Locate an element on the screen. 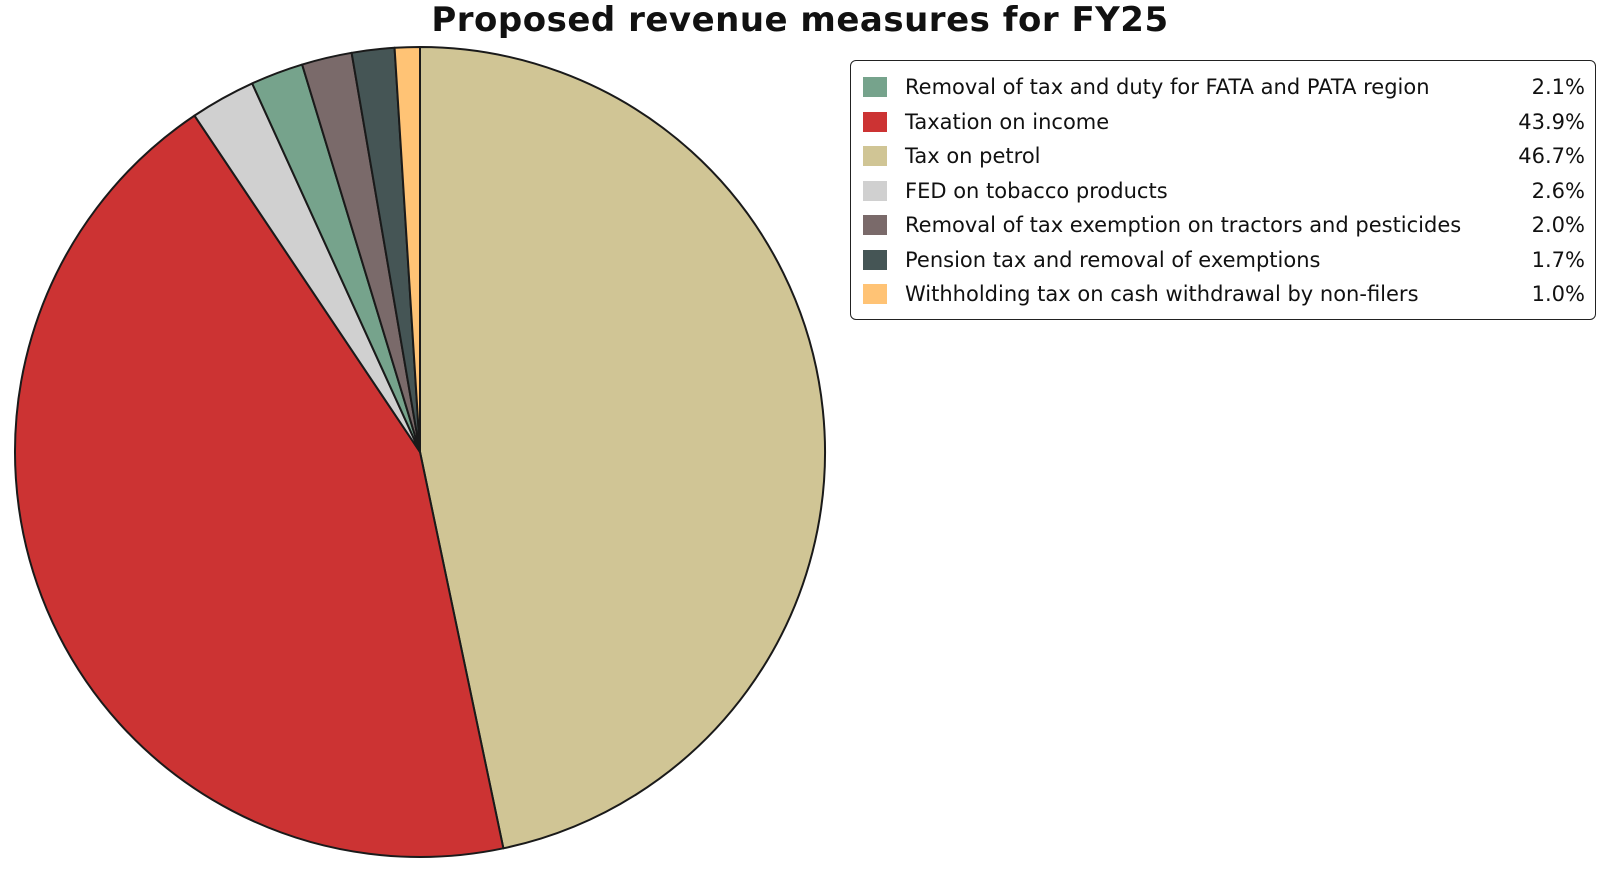  legend-value: 2.0% is located at coordinates (1558, 225).